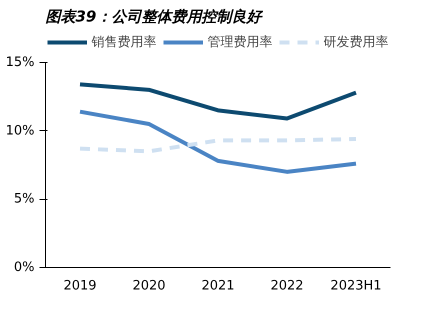  Describe the element at coordinates (218, 286) in the screenshot. I see `x-tick-label: 2021` at that location.